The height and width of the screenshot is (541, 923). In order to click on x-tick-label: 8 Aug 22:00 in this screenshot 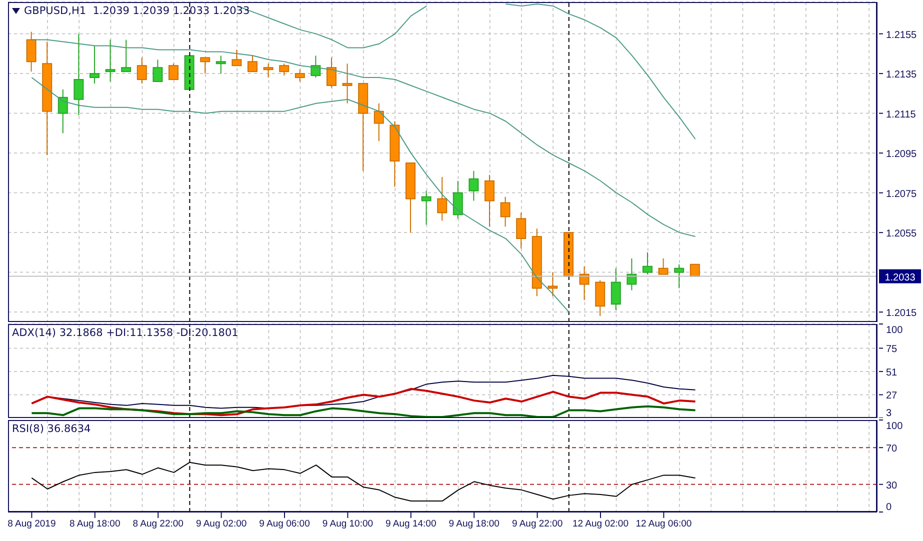, I will do `click(158, 524)`.